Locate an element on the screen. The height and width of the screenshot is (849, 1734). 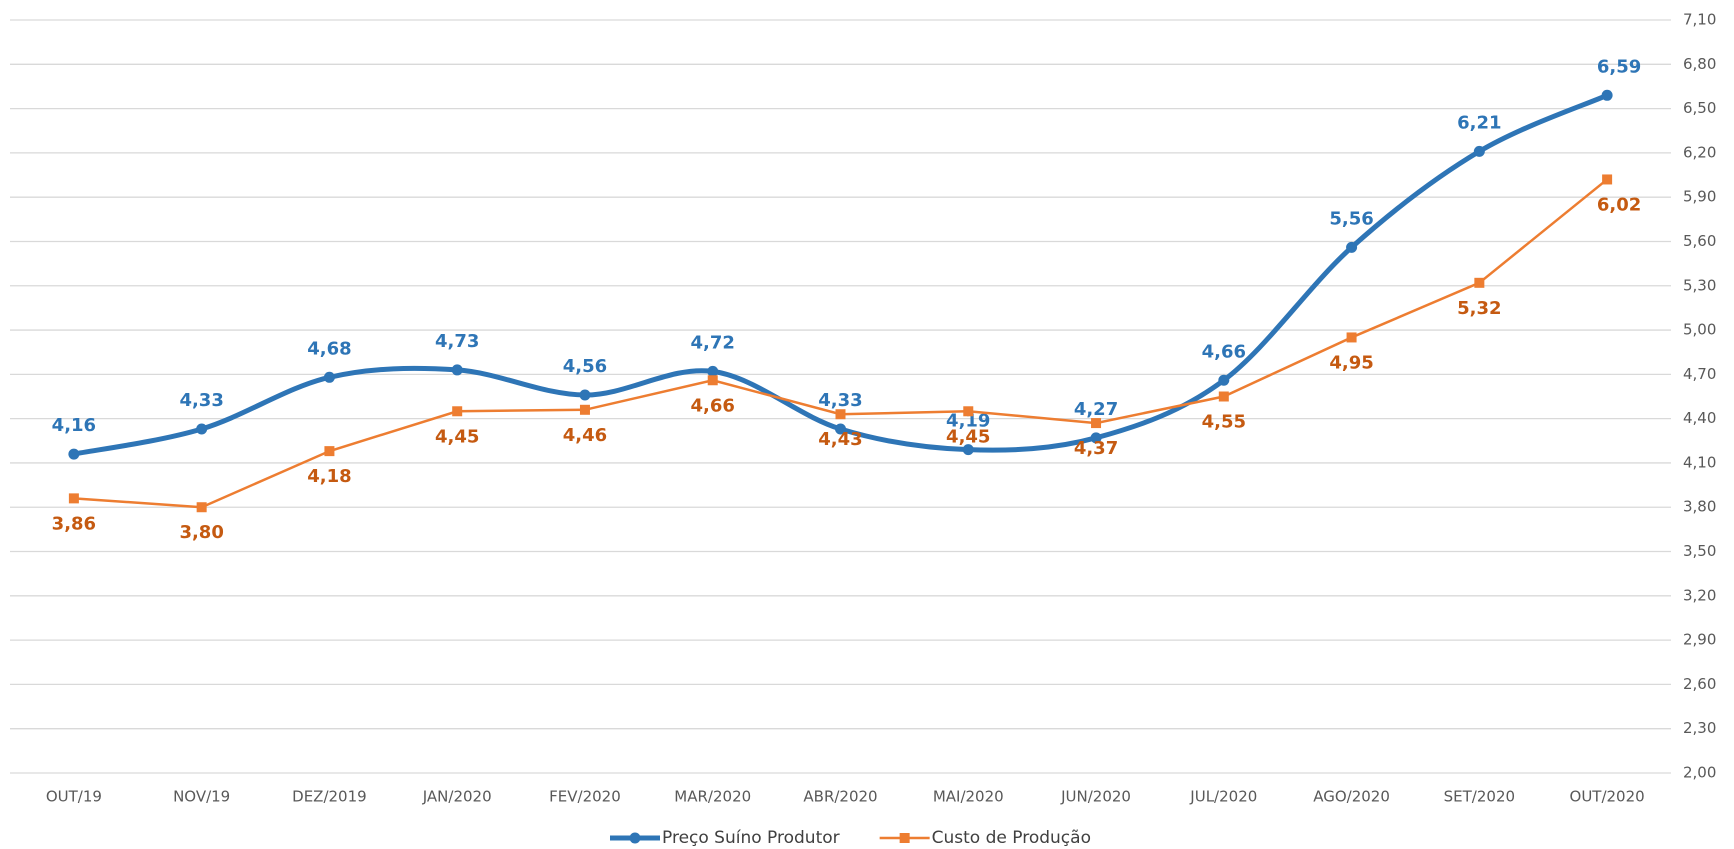
y-tick-label: 5,90 is located at coordinates (1699, 197).